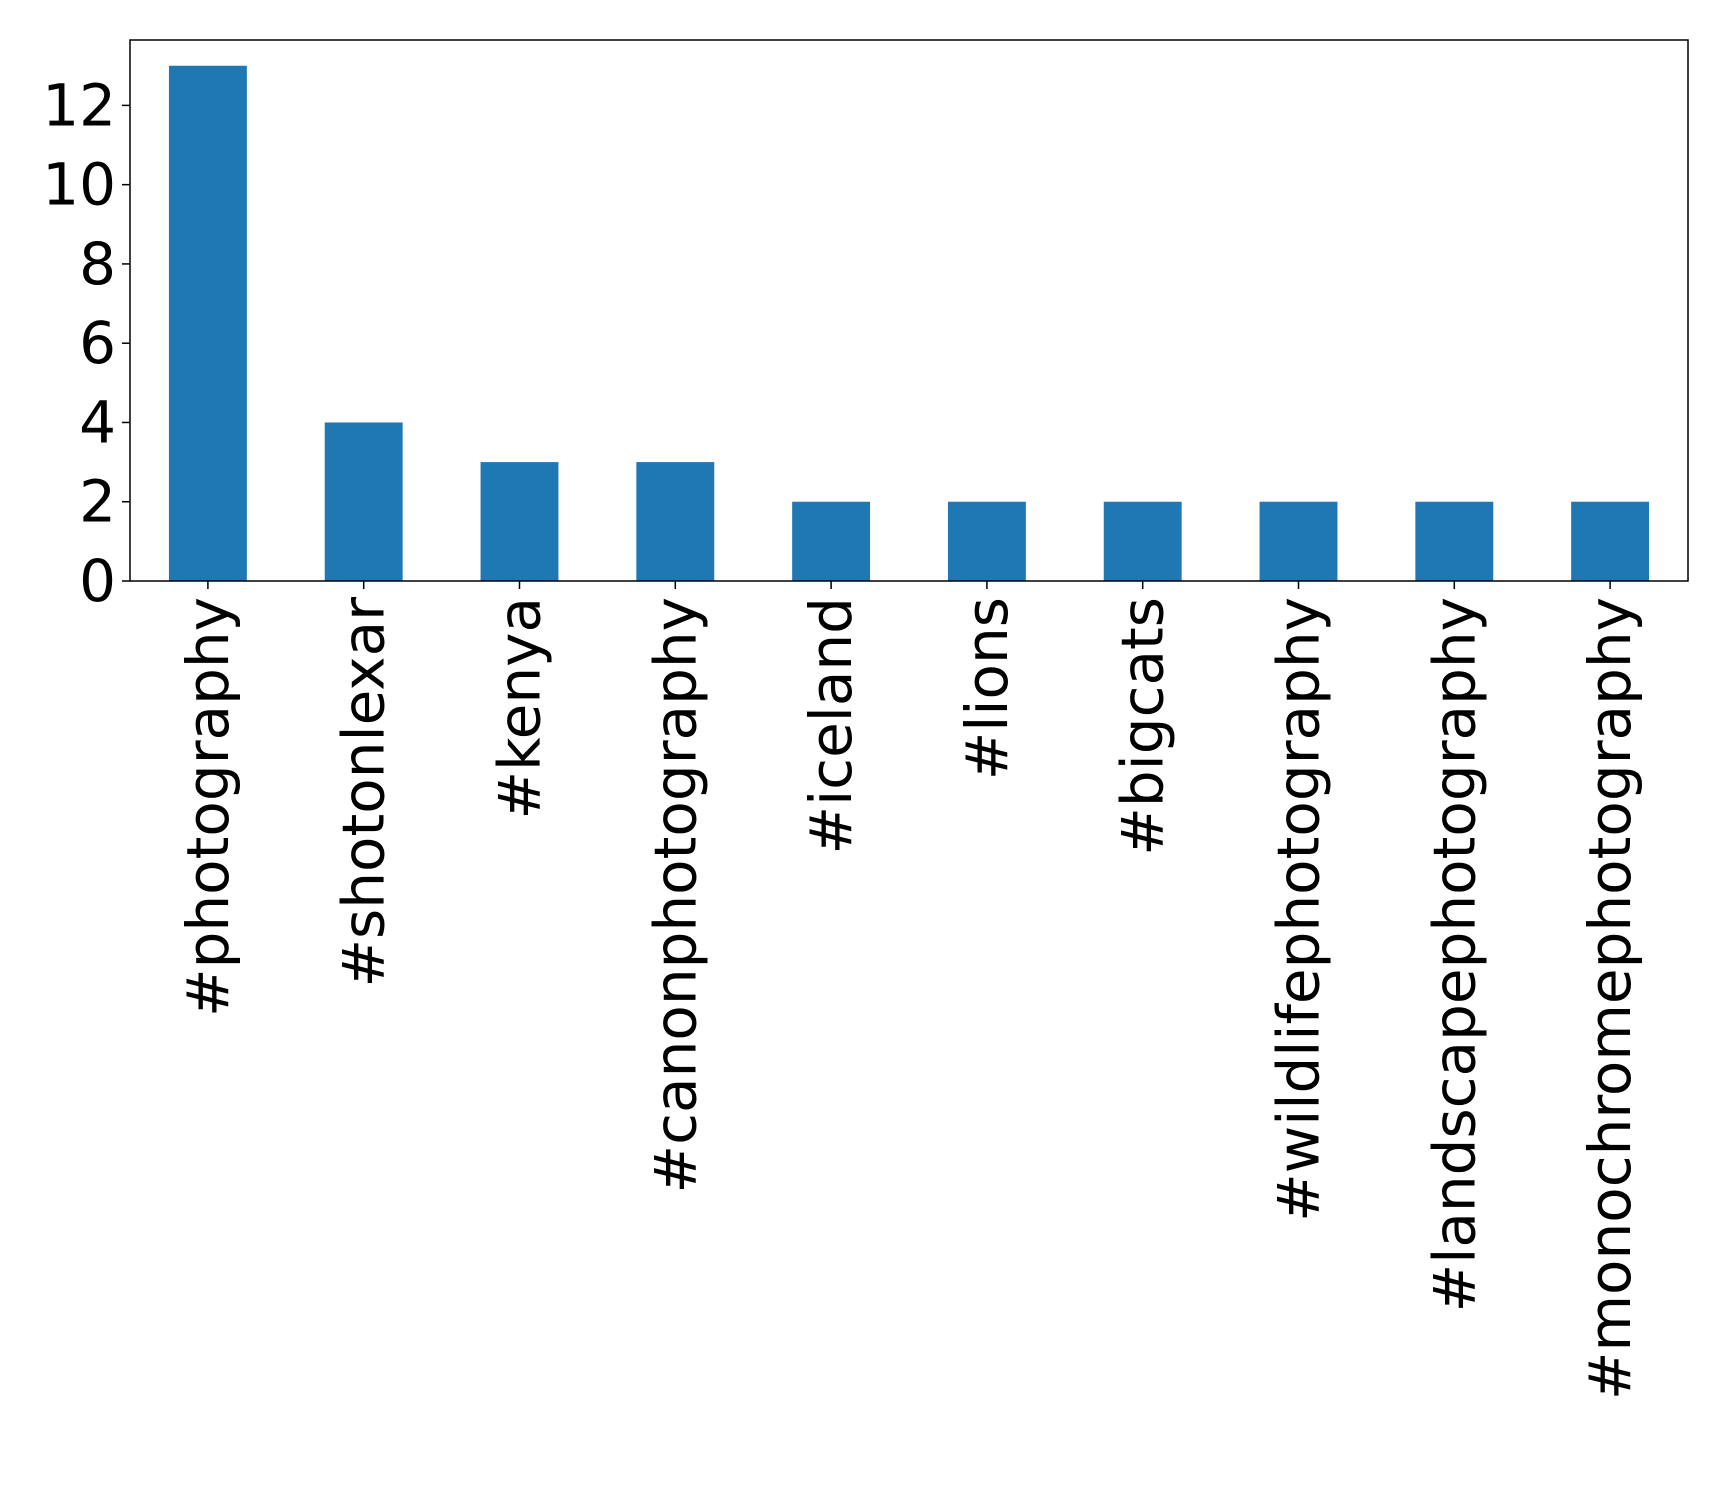 Image resolution: width=1719 pixels, height=1493 pixels. Describe the element at coordinates (1299, 909) in the screenshot. I see `x-tick-label: #wildlifephotography` at that location.